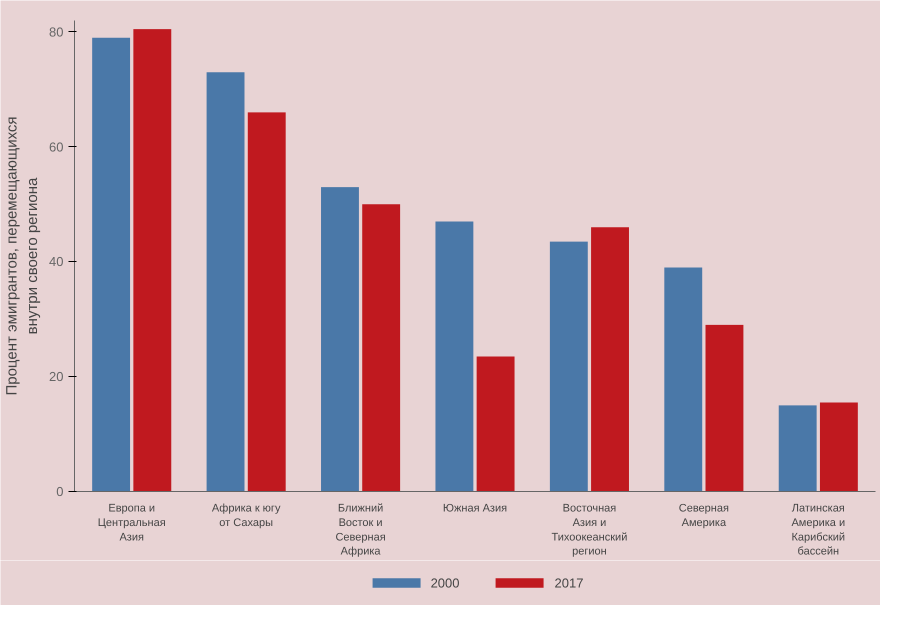 The height and width of the screenshot is (631, 907). Describe the element at coordinates (445, 582) in the screenshot. I see `legend-label: 2000` at that location.